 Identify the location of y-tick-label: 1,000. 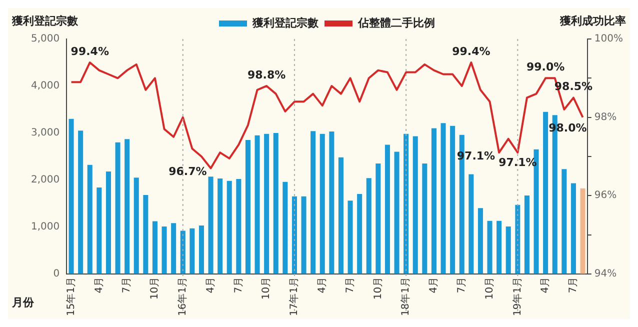
(45, 227).